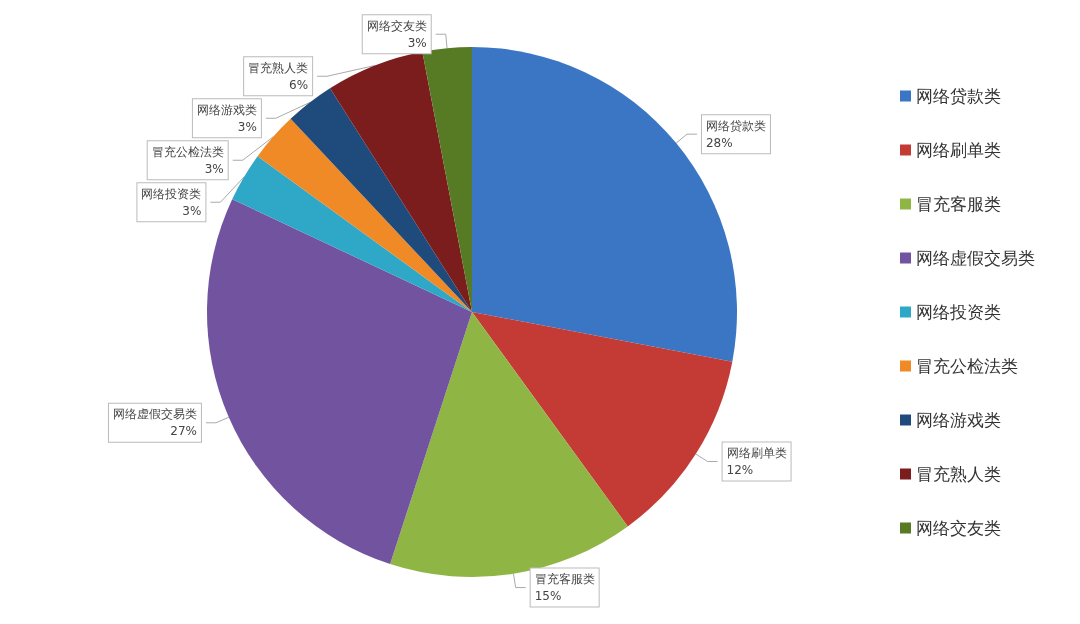  Describe the element at coordinates (756, 453) in the screenshot. I see `slice-label: 网络刷单类` at that location.